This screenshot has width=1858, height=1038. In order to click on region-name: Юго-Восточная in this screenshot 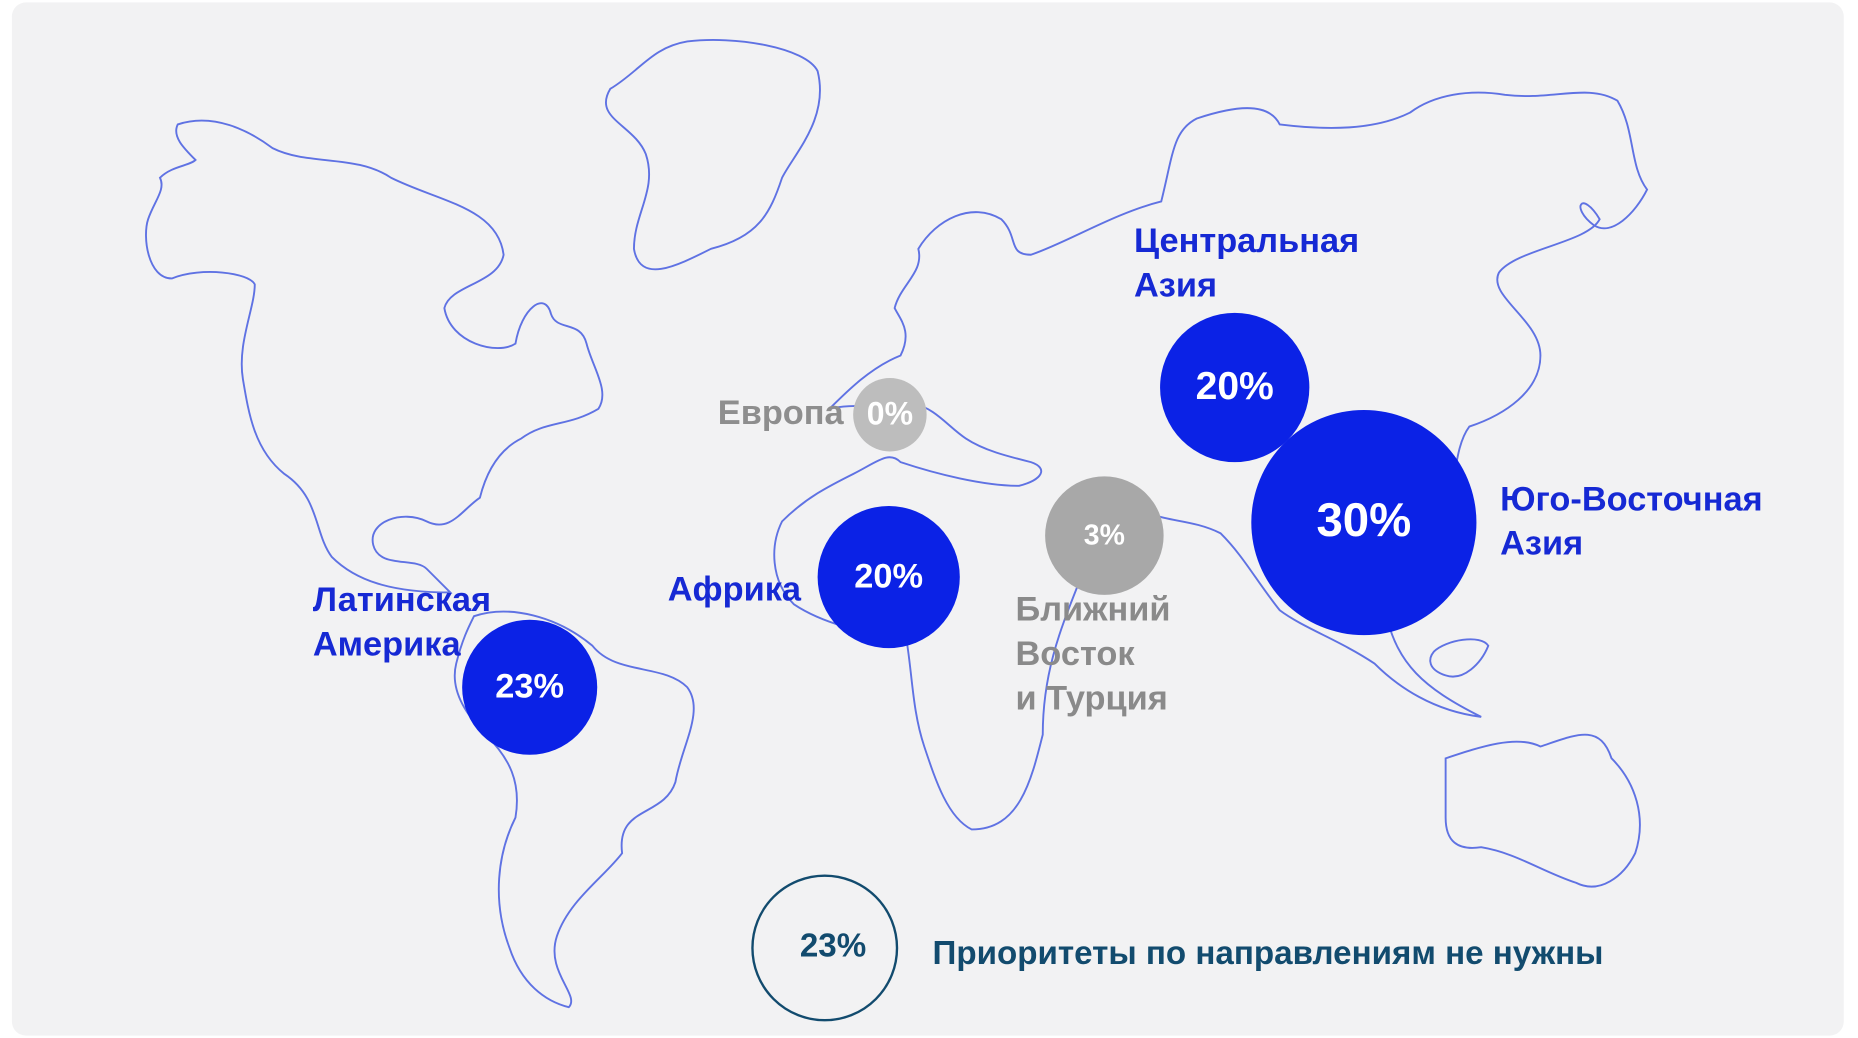, I will do `click(1631, 499)`.